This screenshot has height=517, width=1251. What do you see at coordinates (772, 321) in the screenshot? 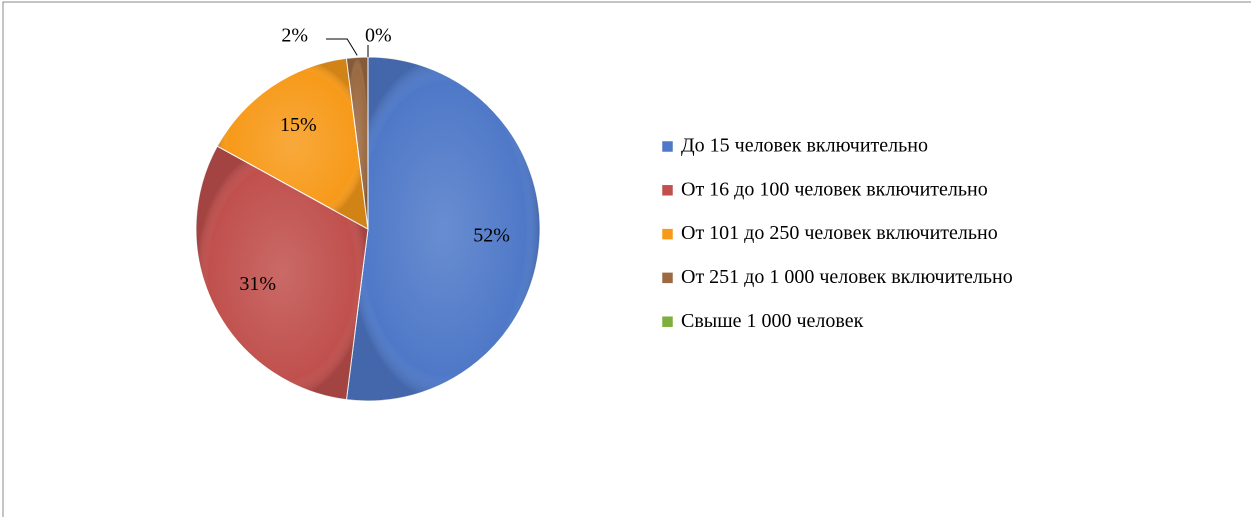
I see `legend-label: Свыше 1 000 человек` at bounding box center [772, 321].